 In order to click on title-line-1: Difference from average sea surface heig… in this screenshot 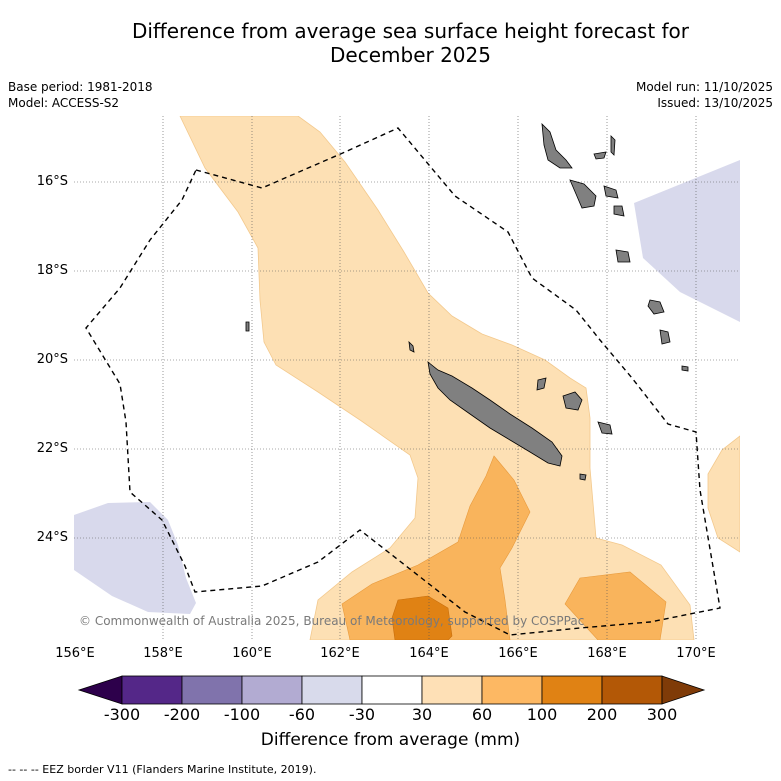, I will do `click(410, 31)`.